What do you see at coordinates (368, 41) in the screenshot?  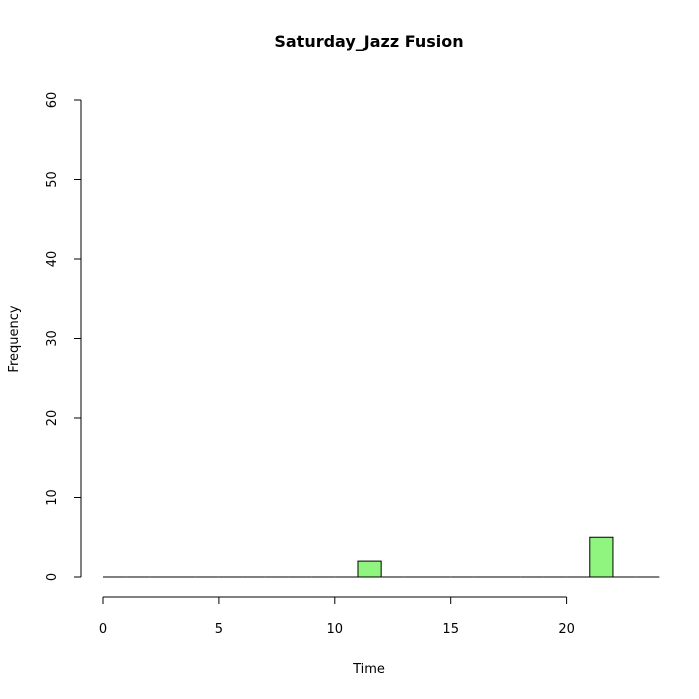 I see `chart-title: Saturday_Jazz Fusion` at bounding box center [368, 41].